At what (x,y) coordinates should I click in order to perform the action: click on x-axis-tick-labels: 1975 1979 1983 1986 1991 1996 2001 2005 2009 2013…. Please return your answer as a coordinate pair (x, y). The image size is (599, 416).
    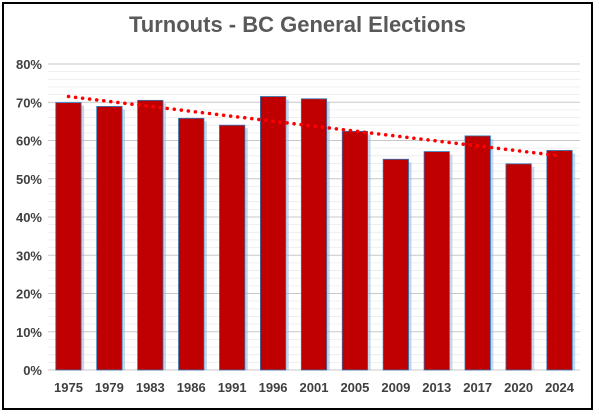
    Looking at the image, I should click on (314, 387).